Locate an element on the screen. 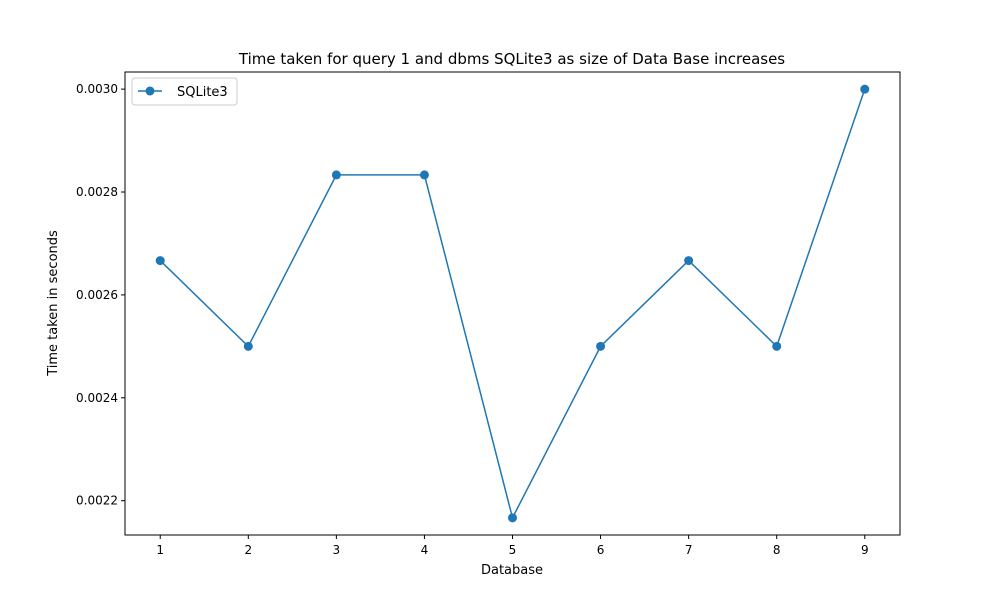 The width and height of the screenshot is (1000, 600). x-tick-label: 5 is located at coordinates (513, 550).